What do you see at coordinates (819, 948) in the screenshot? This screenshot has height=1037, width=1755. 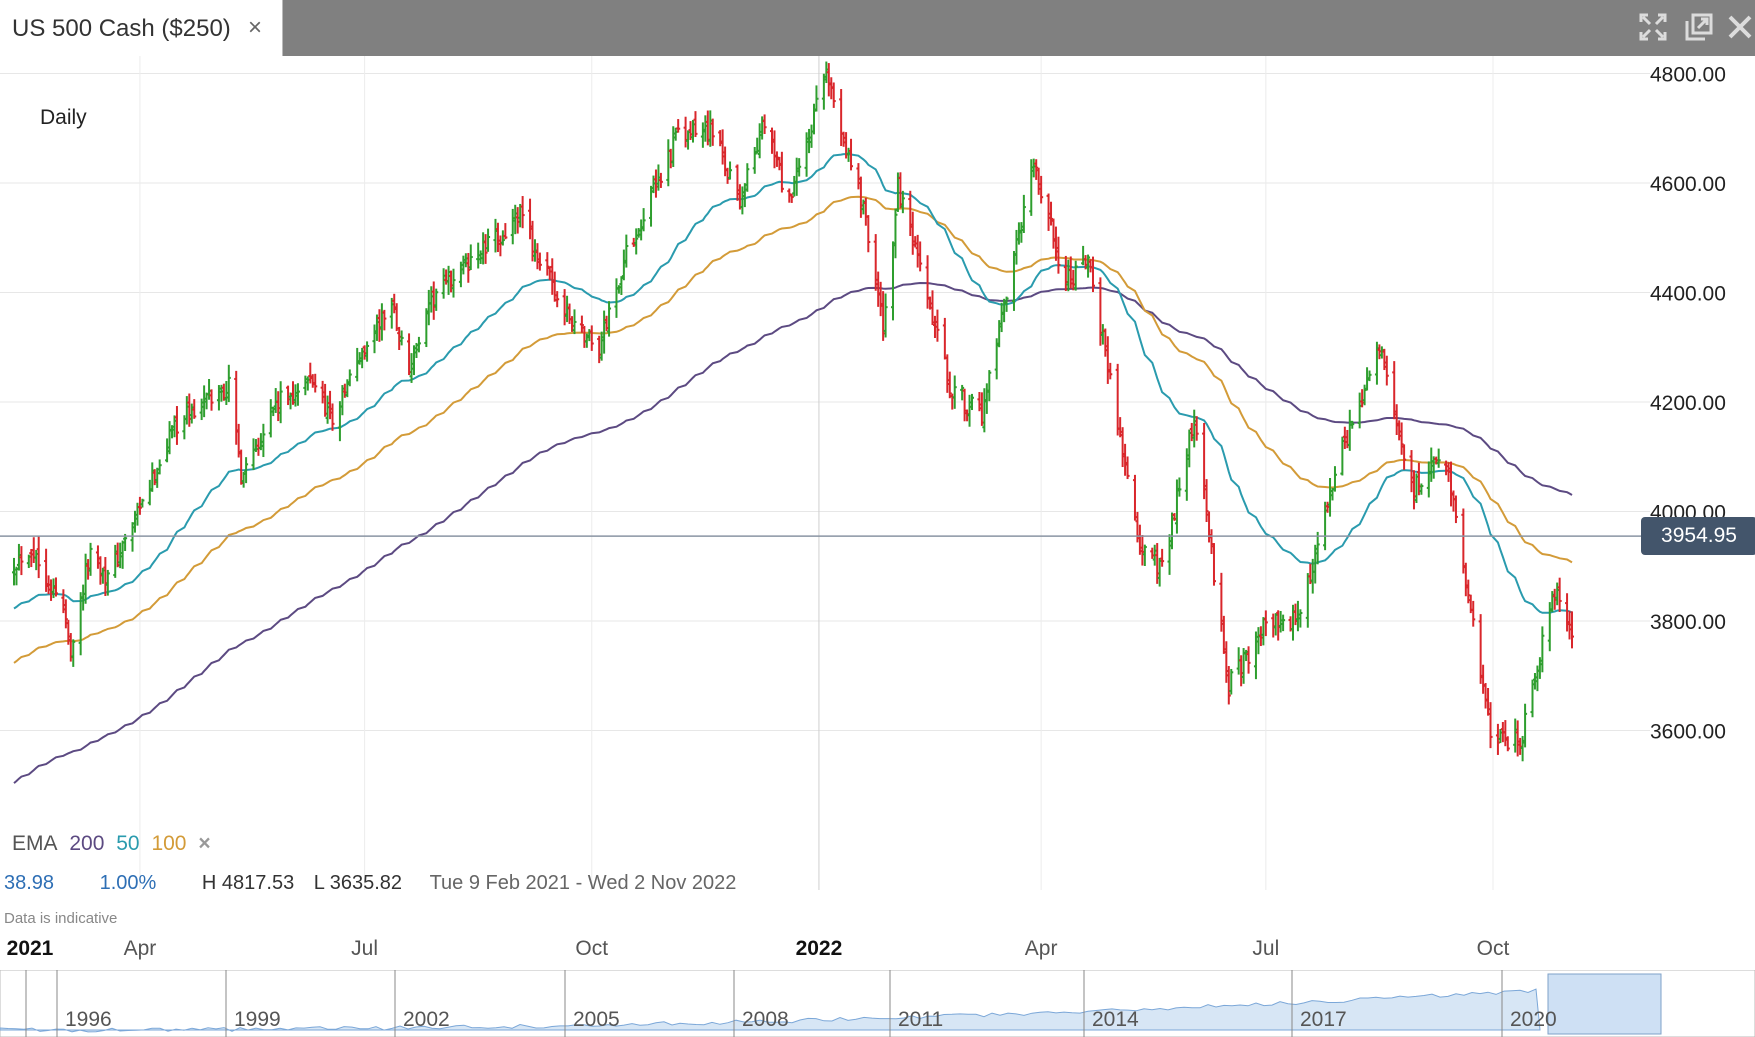 I see `x-tick-label: 2022` at bounding box center [819, 948].